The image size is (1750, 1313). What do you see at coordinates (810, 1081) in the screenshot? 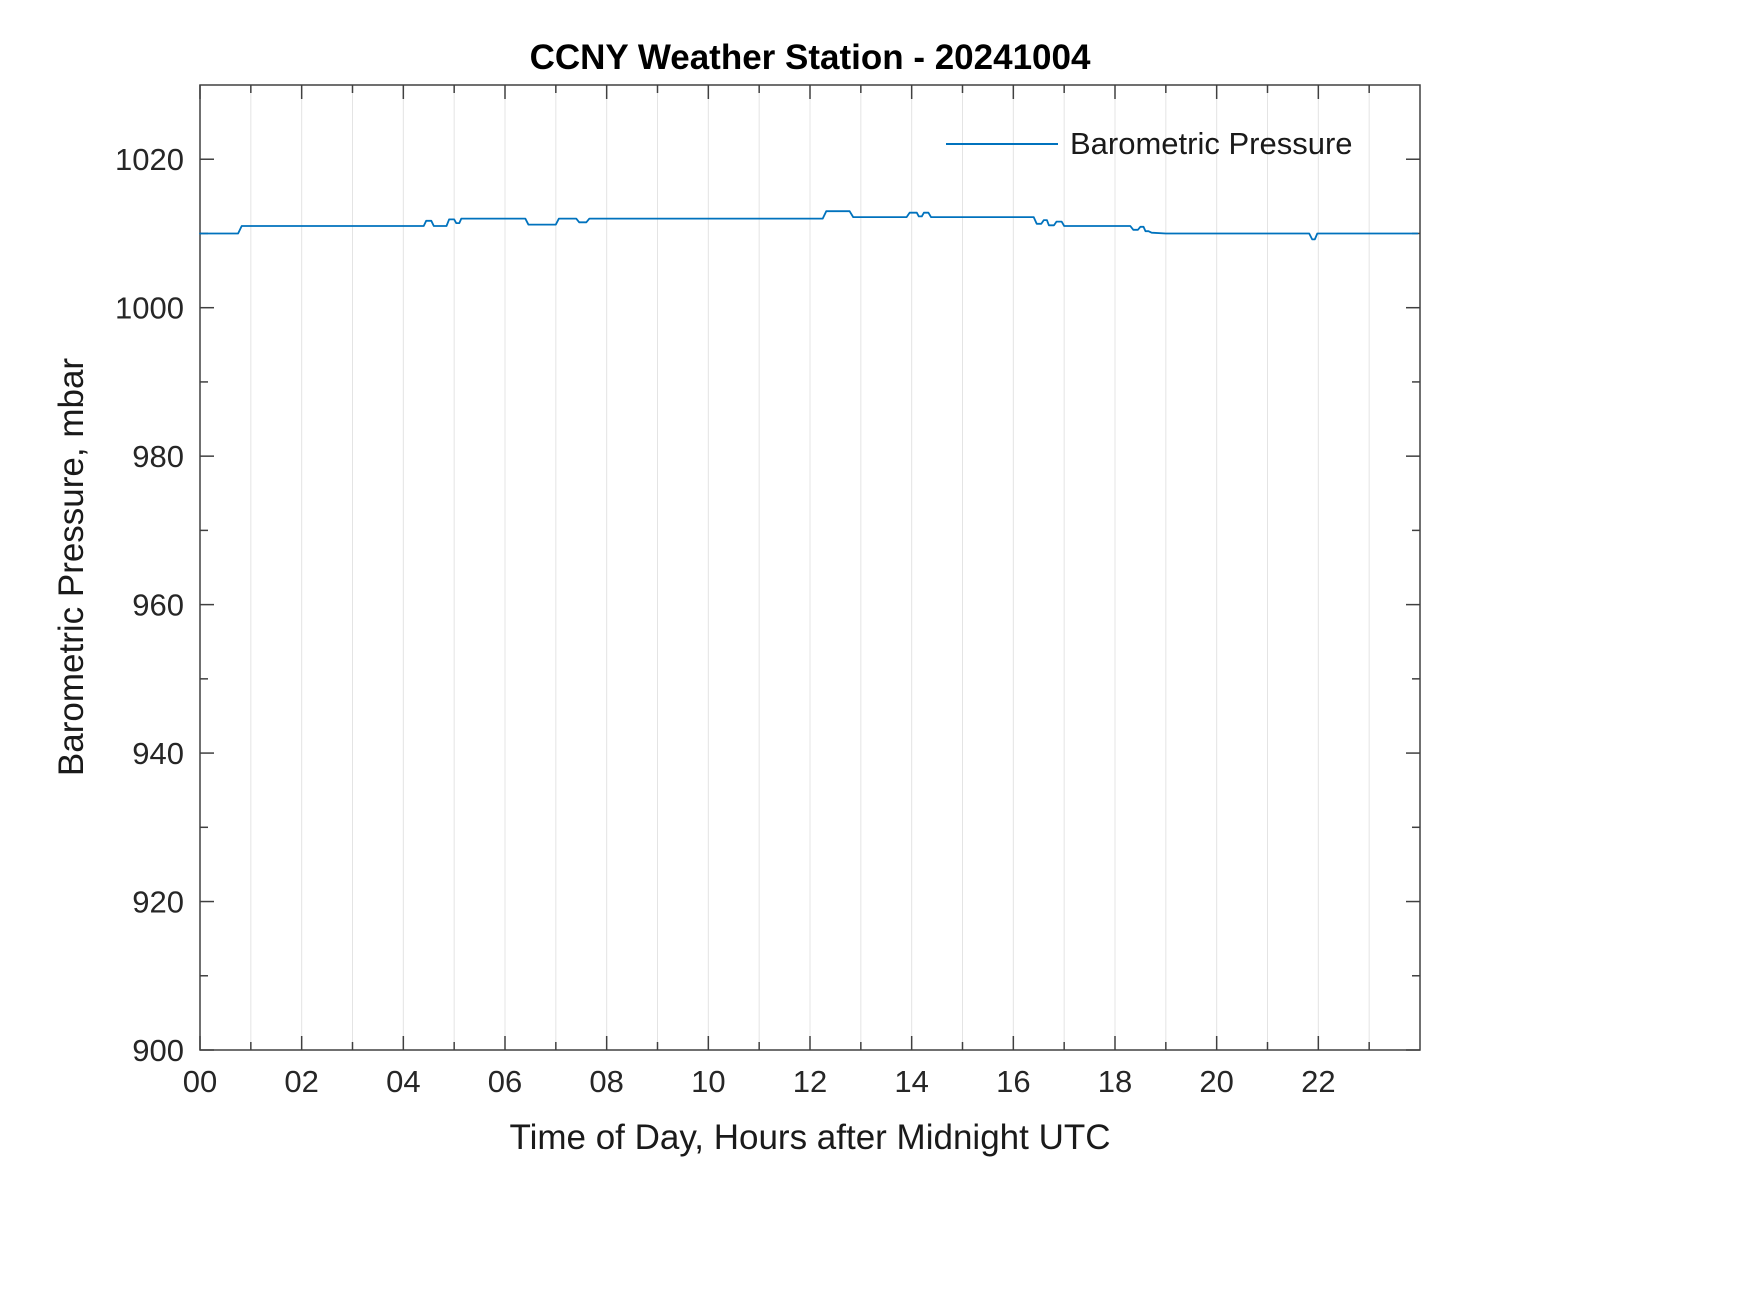
I see `svg-text: 12` at bounding box center [810, 1081].